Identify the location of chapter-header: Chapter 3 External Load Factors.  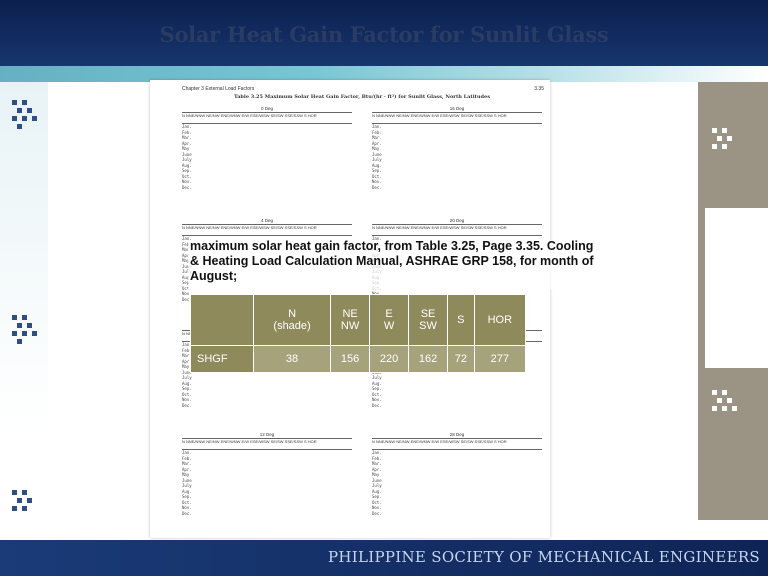
(218, 89).